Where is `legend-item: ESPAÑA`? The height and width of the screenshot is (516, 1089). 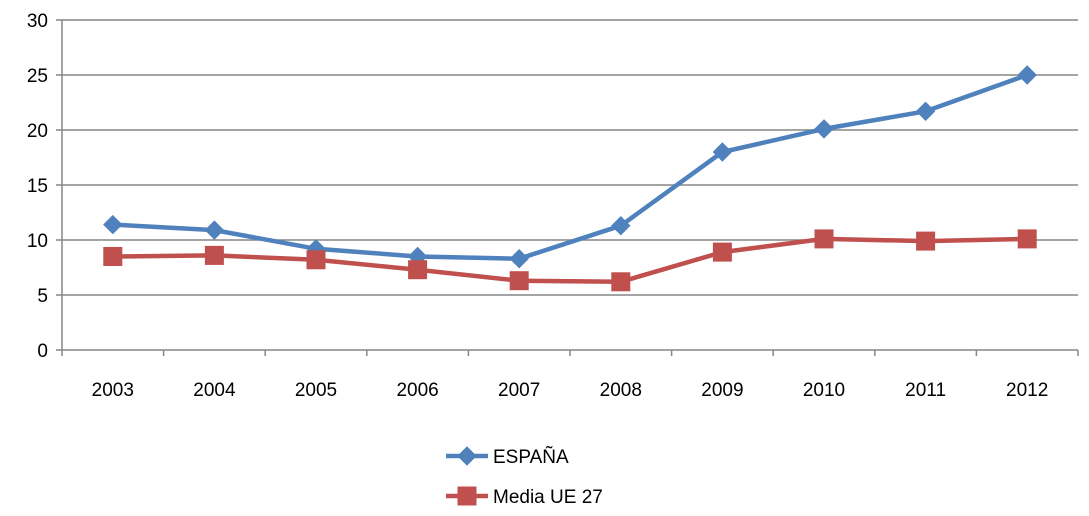
legend-item: ESPAÑA is located at coordinates (507, 457).